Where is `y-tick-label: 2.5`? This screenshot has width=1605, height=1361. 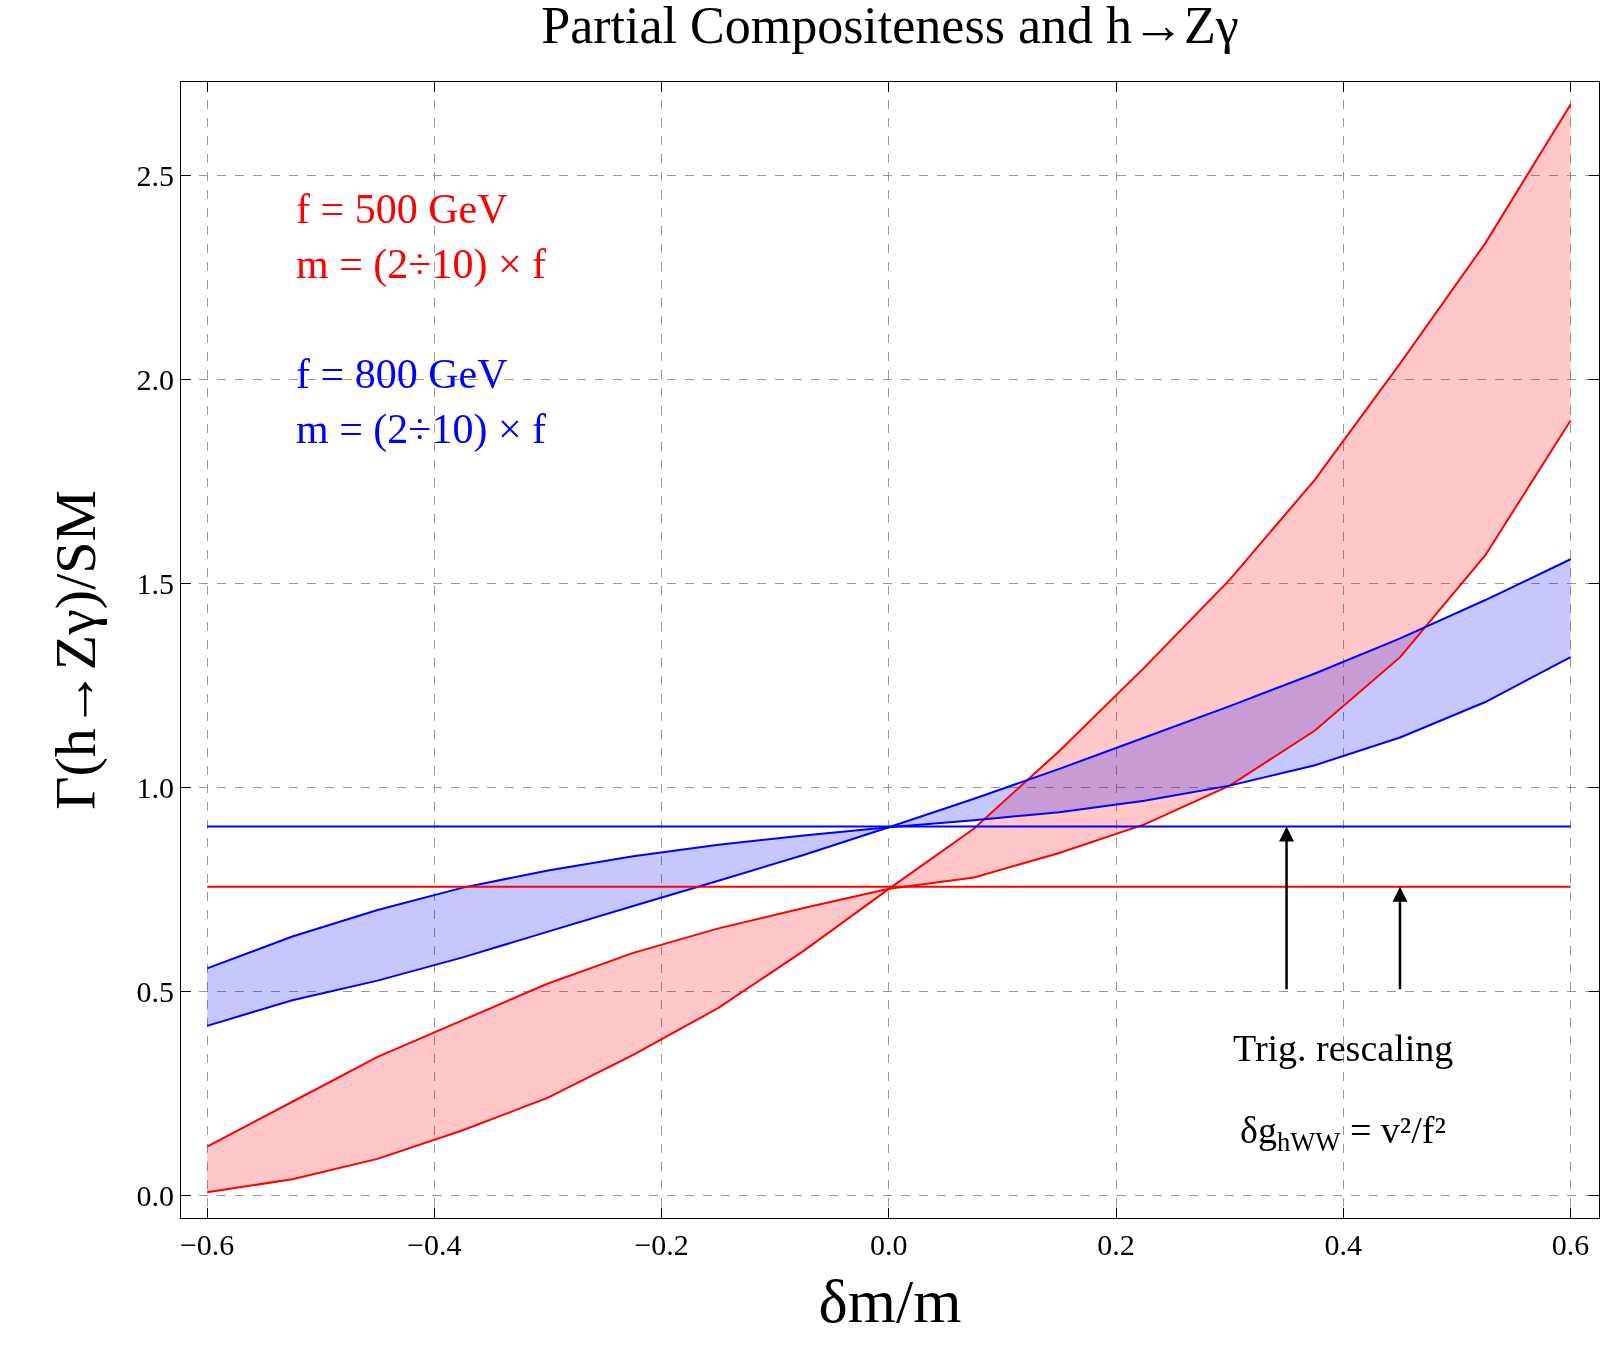
y-tick-label: 2.5 is located at coordinates (155, 176).